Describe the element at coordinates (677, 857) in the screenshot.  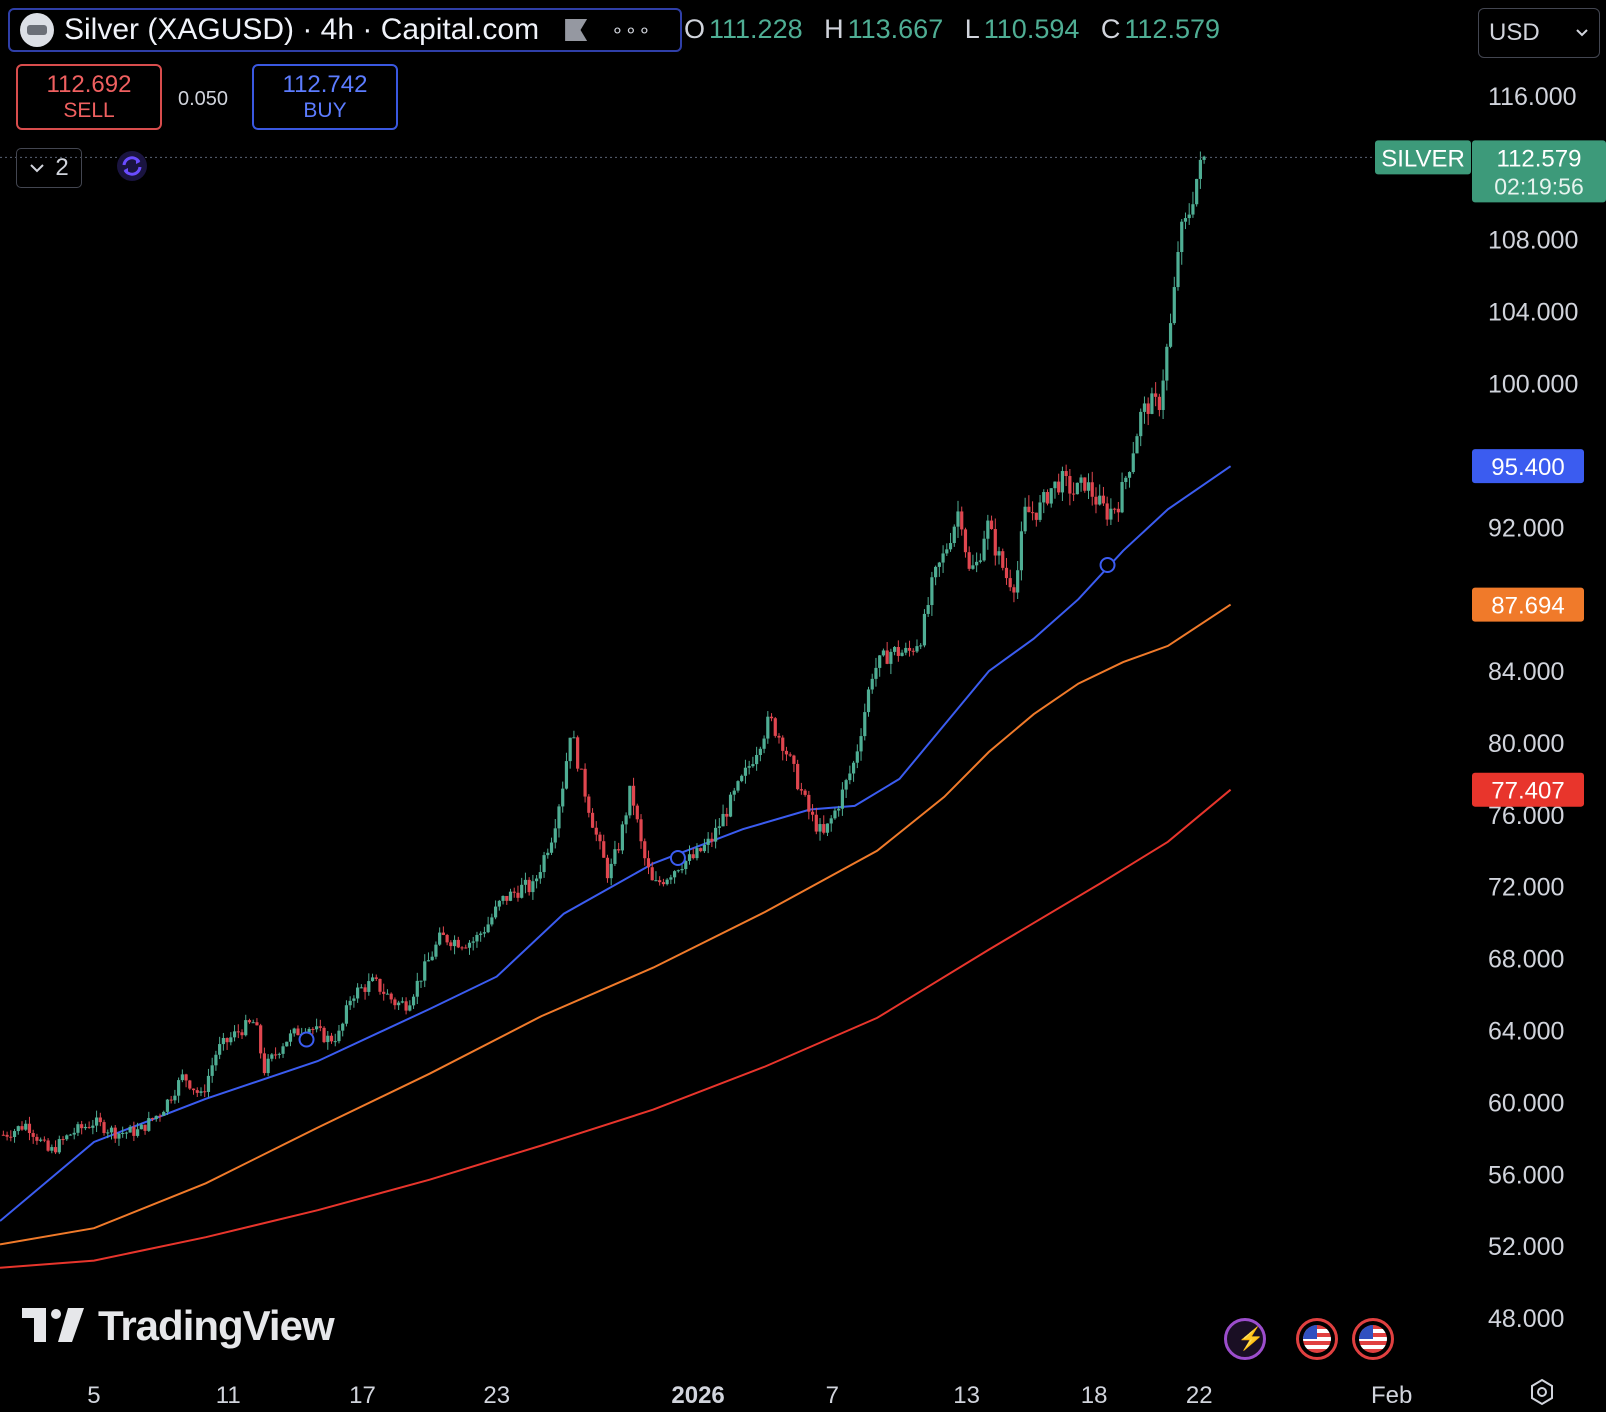
I see `event-marker` at that location.